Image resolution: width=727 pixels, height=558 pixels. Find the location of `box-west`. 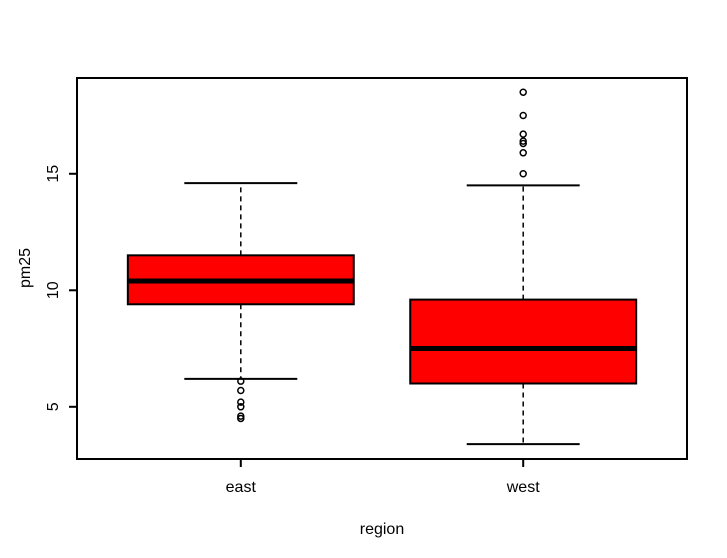

box-west is located at coordinates (523, 341).